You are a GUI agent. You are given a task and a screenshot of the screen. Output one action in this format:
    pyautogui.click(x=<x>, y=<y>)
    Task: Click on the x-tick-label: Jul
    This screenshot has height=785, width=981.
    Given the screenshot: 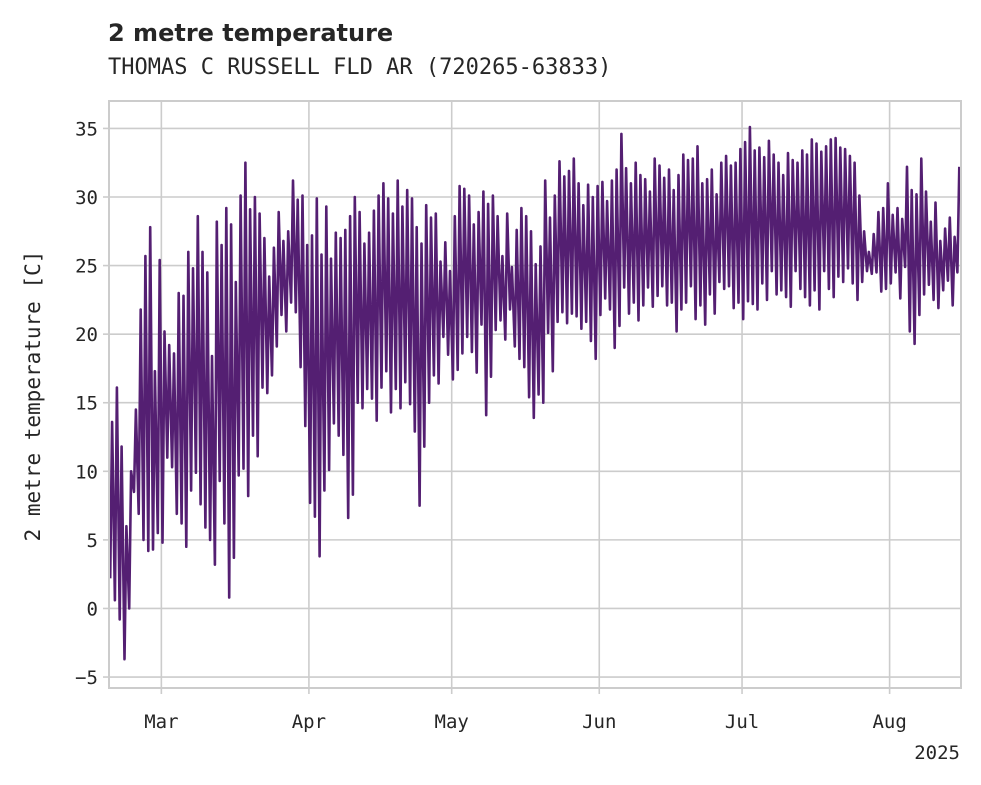 What is the action you would take?
    pyautogui.click(x=742, y=722)
    